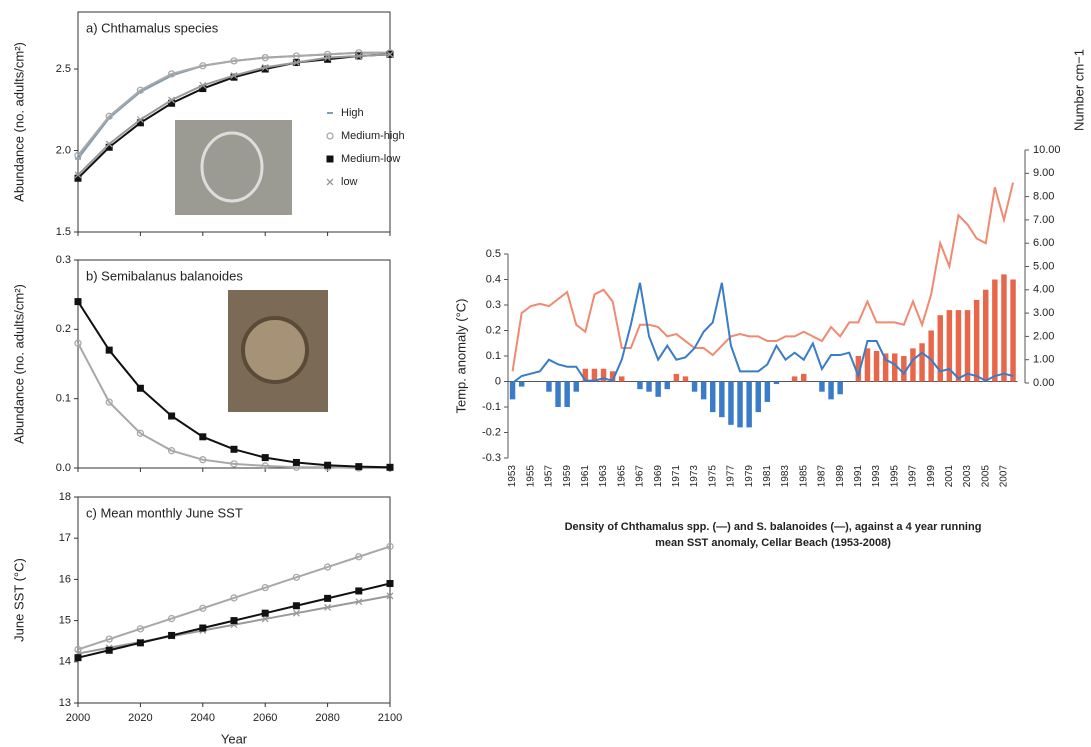 The height and width of the screenshot is (747, 1091). Describe the element at coordinates (567, 476) in the screenshot. I see `x-tick-label: 1959` at that location.